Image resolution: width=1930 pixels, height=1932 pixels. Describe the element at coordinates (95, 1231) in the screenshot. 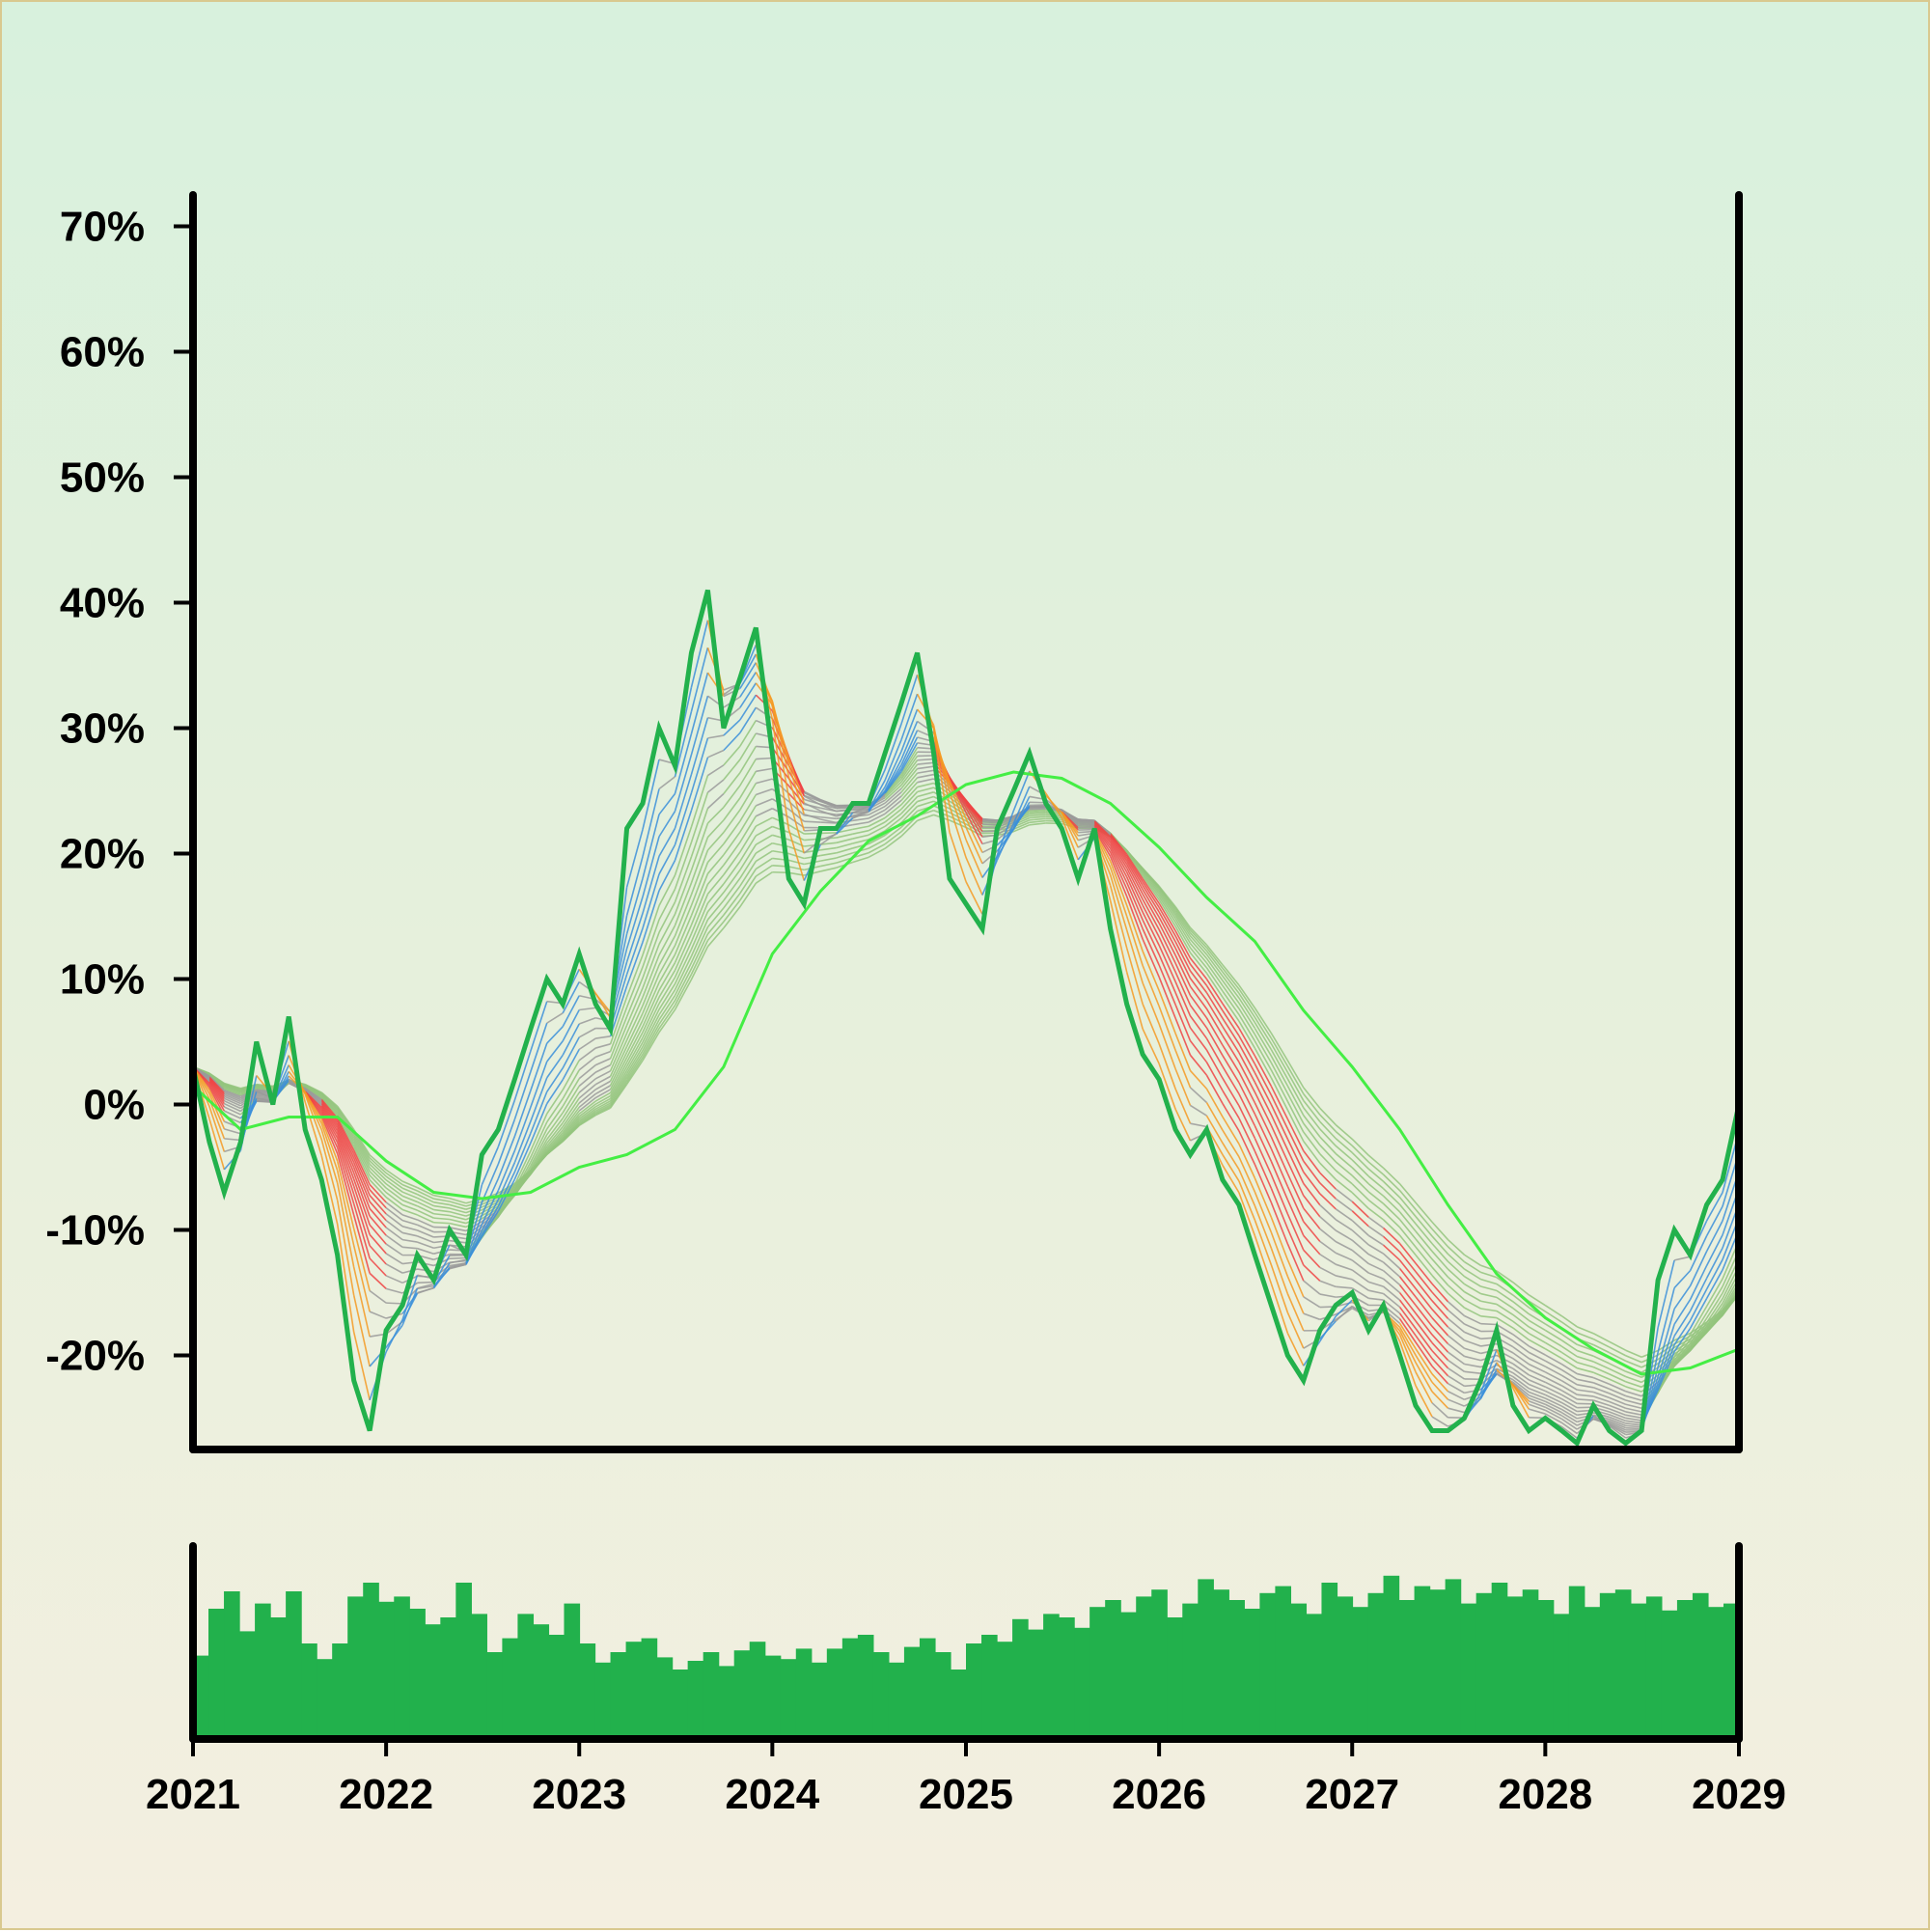

I see `y-tick-label: -10%` at that location.